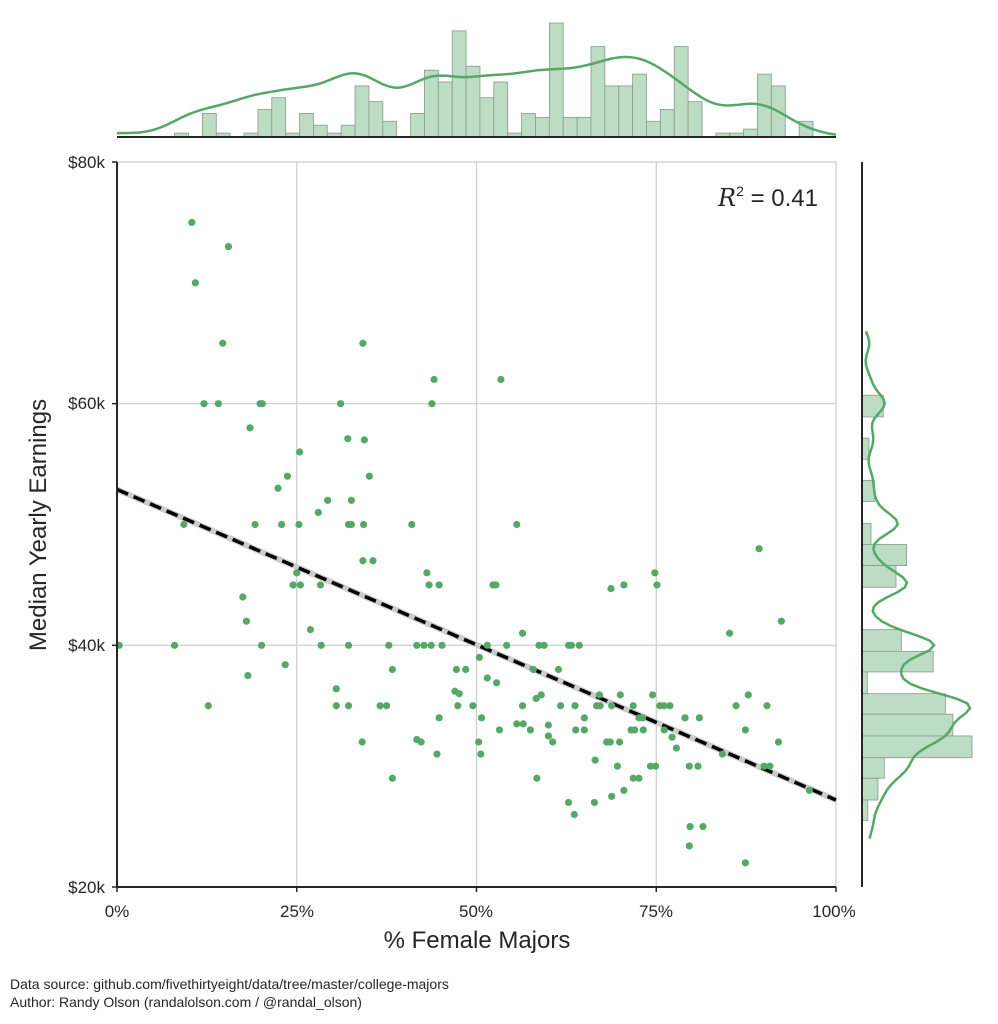  What do you see at coordinates (38, 525) in the screenshot?
I see `y-axis-label: Median Yearly Earnings` at bounding box center [38, 525].